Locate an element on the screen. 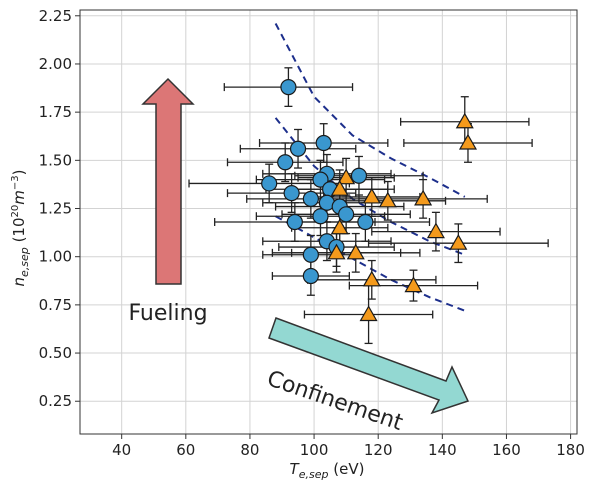  fit-curve is located at coordinates (370, 110).